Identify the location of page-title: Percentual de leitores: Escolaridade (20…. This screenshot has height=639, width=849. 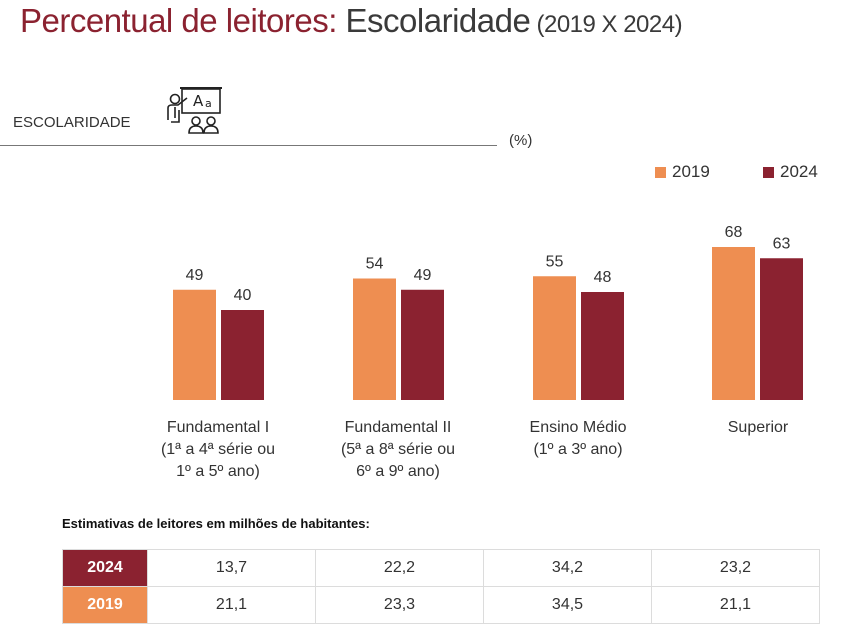
(351, 21).